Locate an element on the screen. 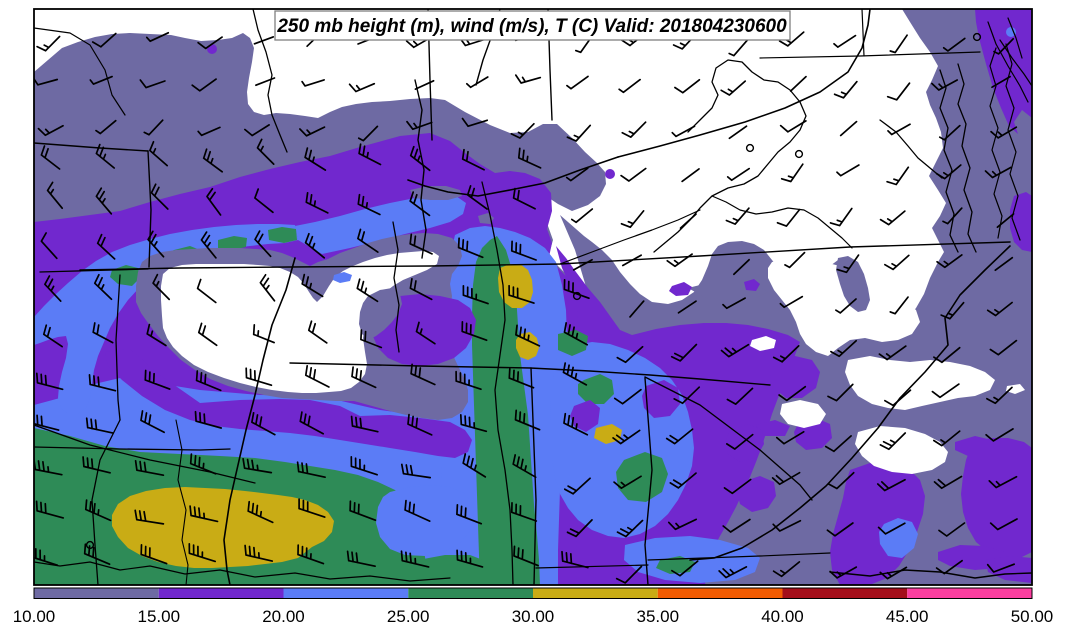  svg-text: 20.00 is located at coordinates (283, 616).